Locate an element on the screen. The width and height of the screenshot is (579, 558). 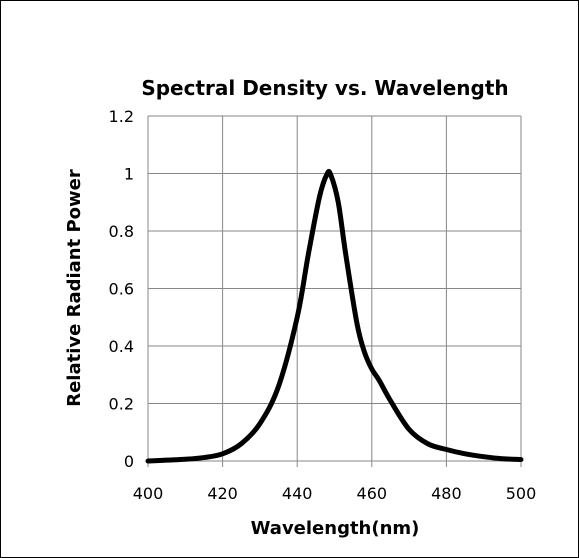
x-tick-label: 420 is located at coordinates (222, 493).